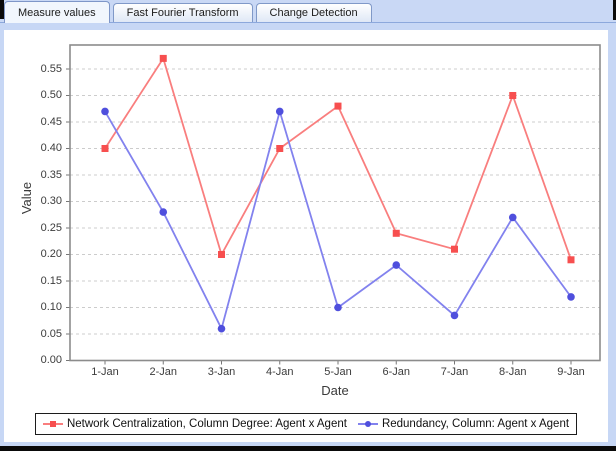 The width and height of the screenshot is (616, 451). I want to click on tab-change-detection: Change Detection, so click(313, 12).